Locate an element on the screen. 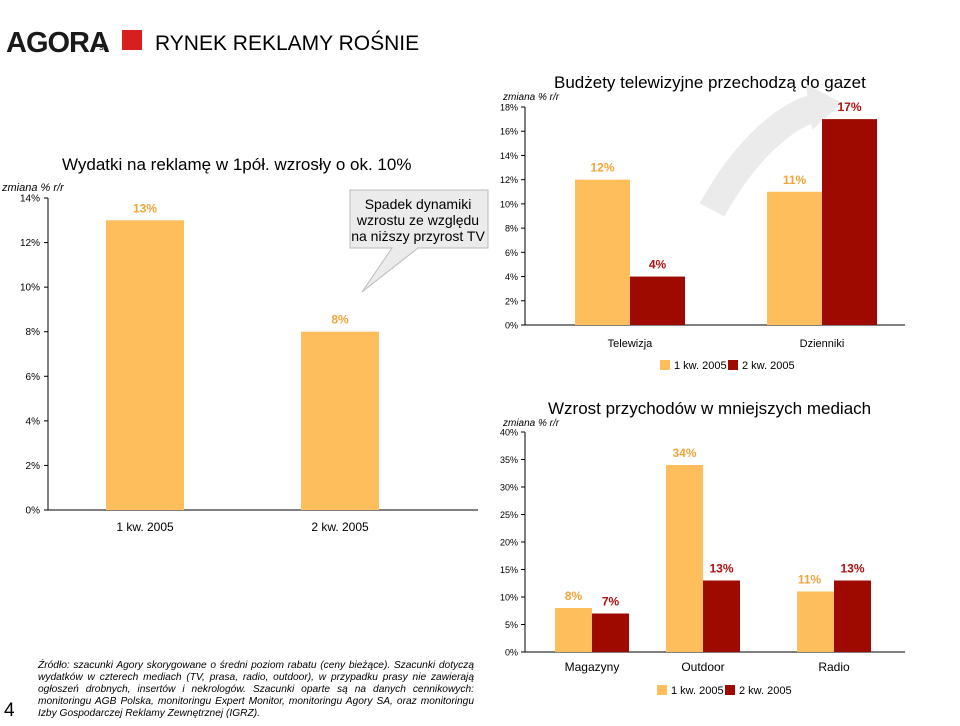 Image resolution: width=960 pixels, height=726 pixels. chart2-bars is located at coordinates (726, 222).